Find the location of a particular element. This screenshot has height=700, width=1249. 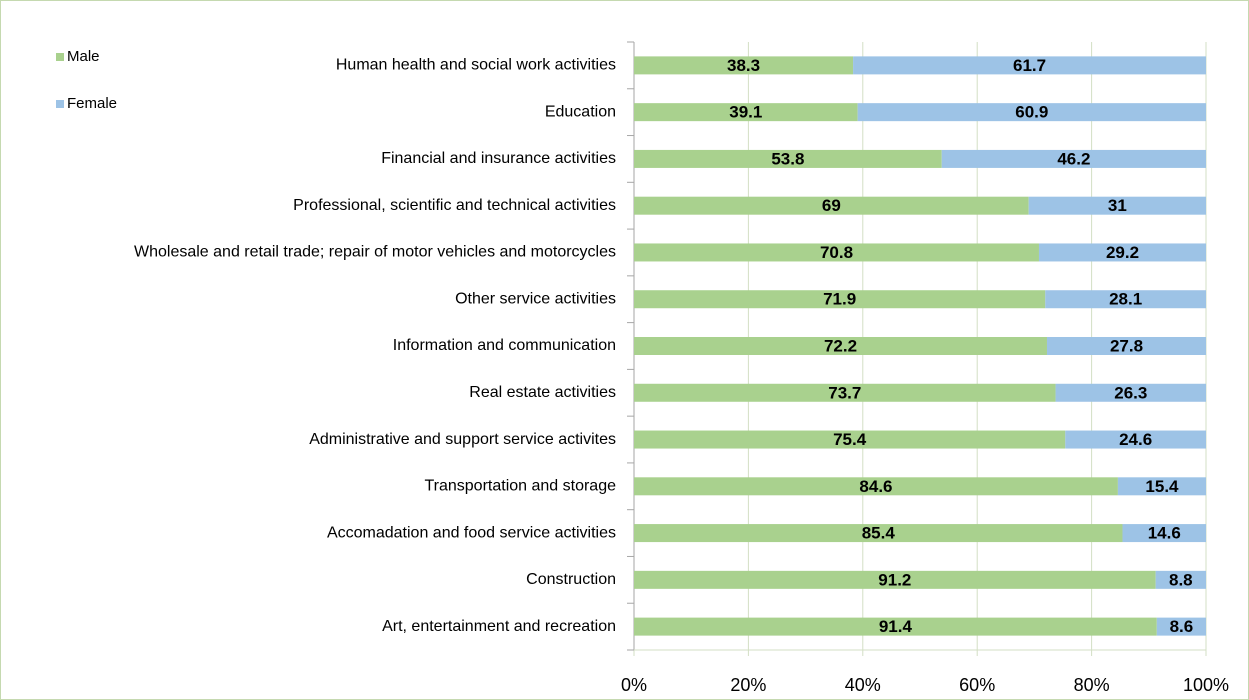

y-tick-label: Education is located at coordinates (580, 111).